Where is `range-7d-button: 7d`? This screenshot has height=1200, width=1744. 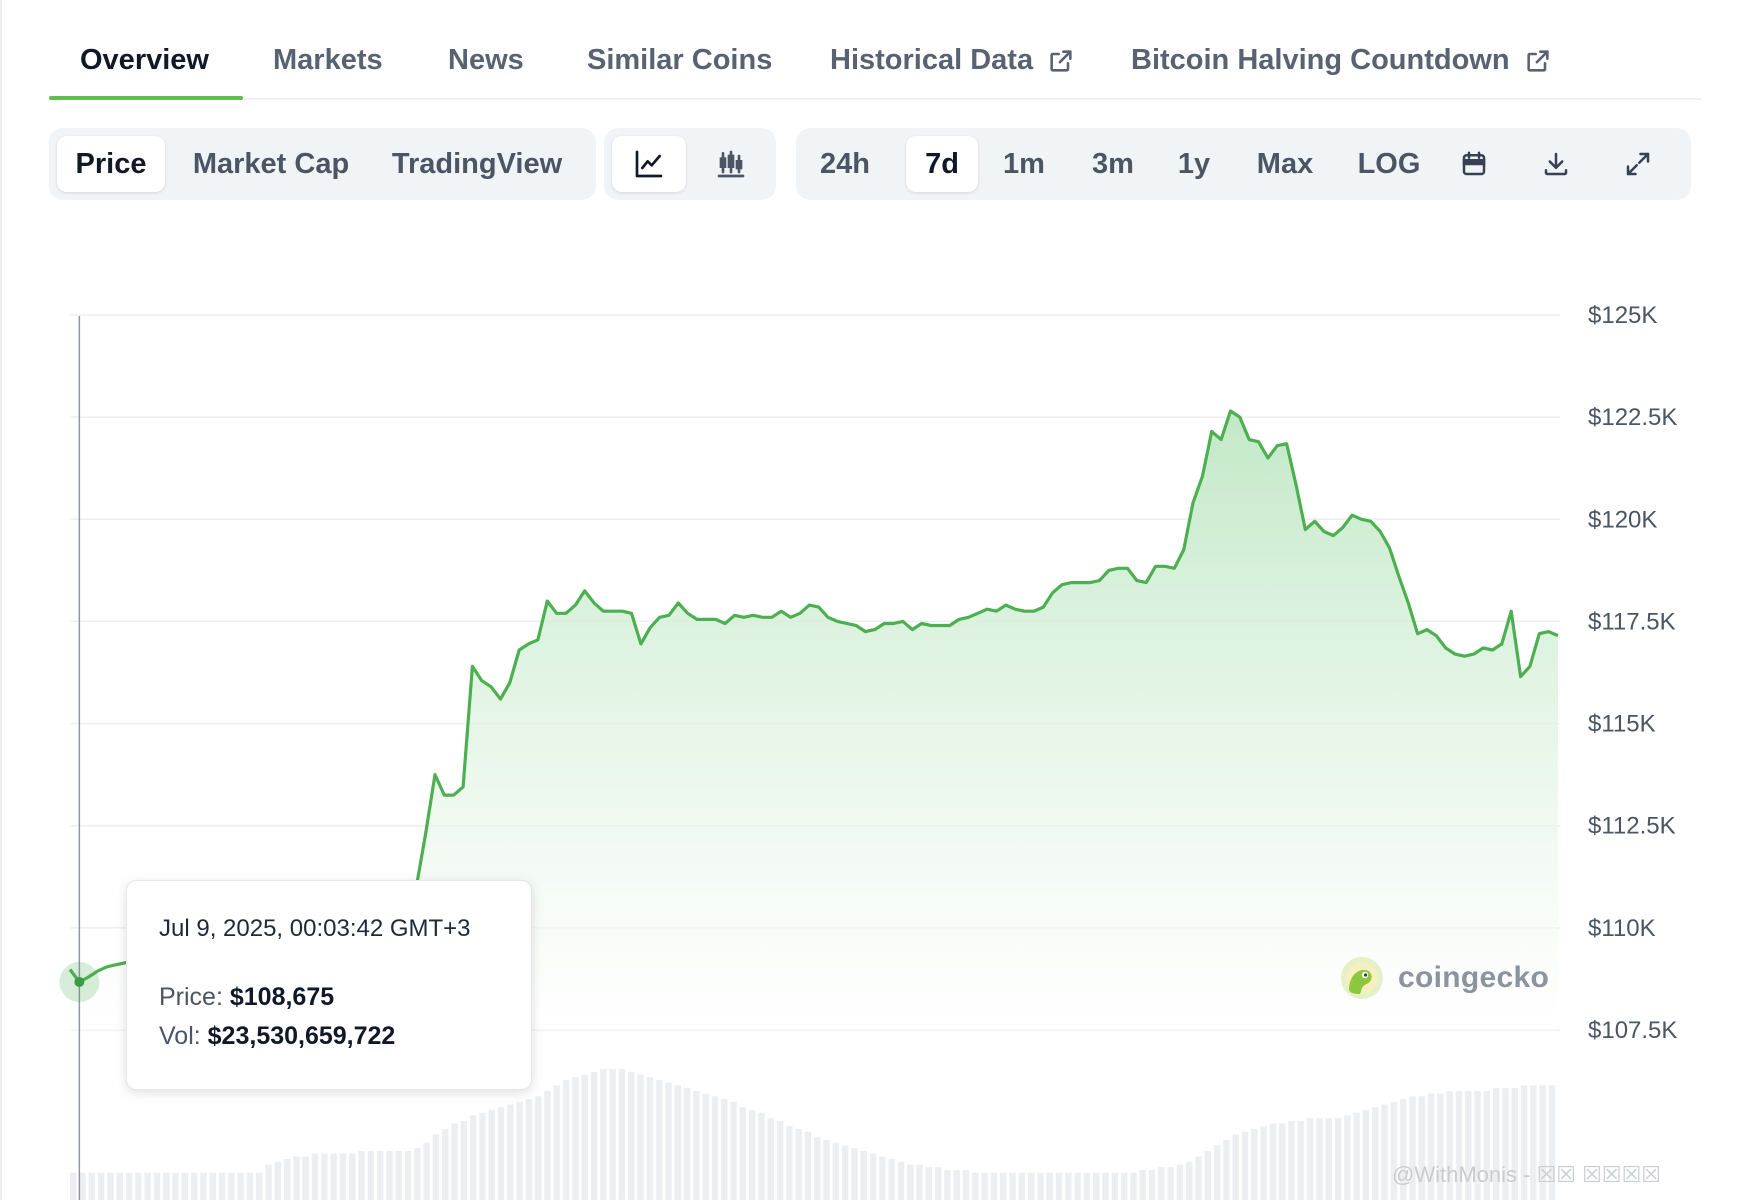
range-7d-button: 7d is located at coordinates (942, 164).